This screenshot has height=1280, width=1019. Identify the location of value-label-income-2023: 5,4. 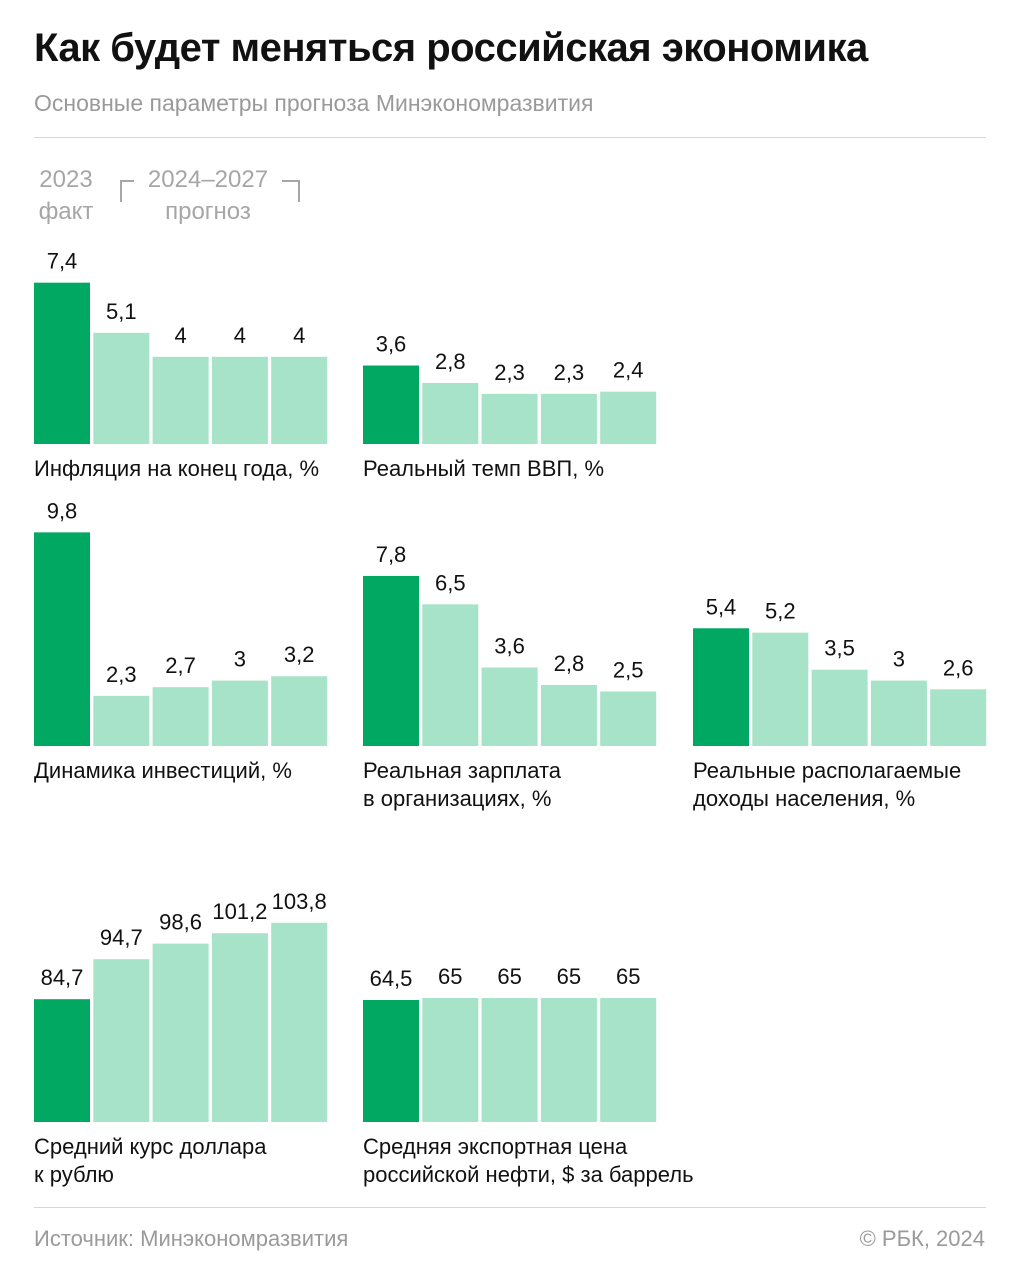
(721, 606).